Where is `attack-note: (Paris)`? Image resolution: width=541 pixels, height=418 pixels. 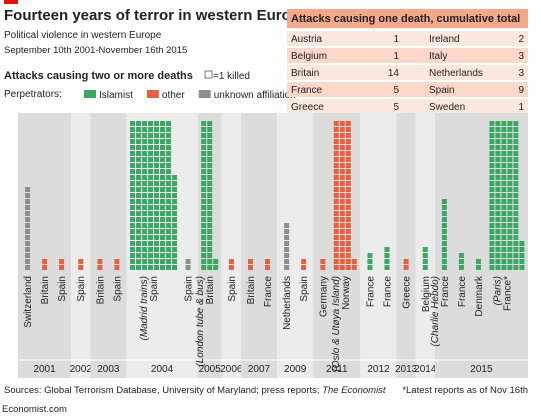
attack-note: (Paris) is located at coordinates (497, 290).